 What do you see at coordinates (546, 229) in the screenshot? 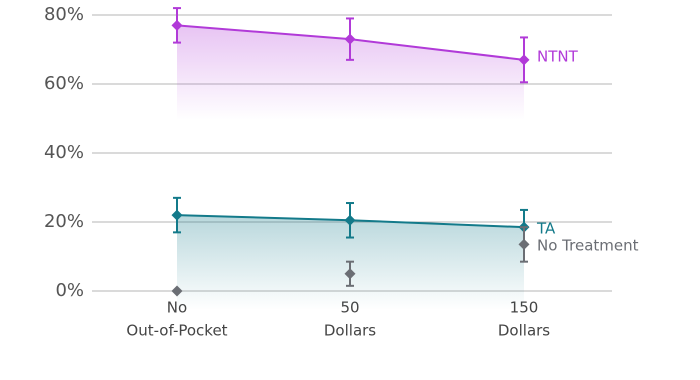
I see `series-label: TA` at bounding box center [546, 229].